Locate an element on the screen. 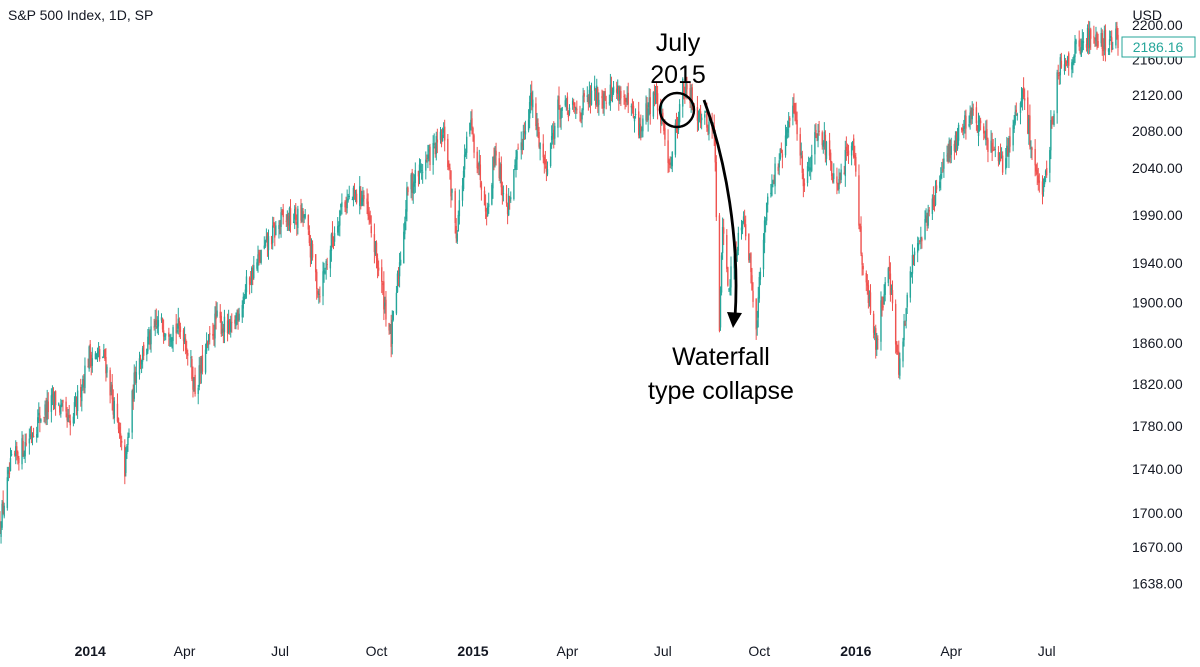 This screenshot has width=1200, height=667. x-tick-label: Apr is located at coordinates (951, 651).